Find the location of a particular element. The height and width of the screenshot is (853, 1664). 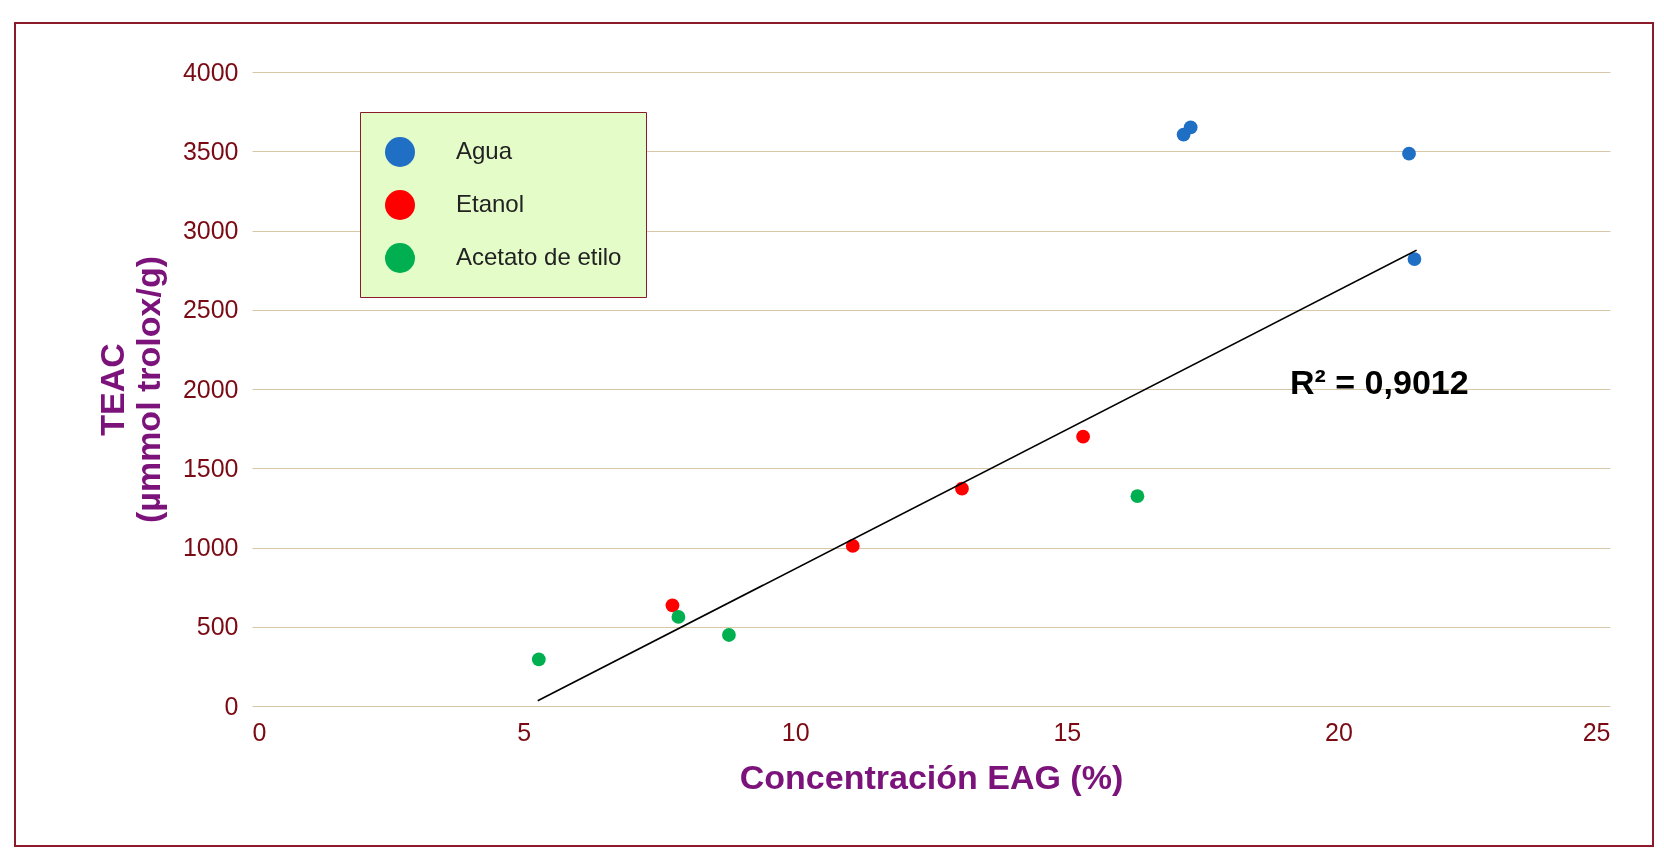

legend-label: Acetato de etilo is located at coordinates (539, 256).